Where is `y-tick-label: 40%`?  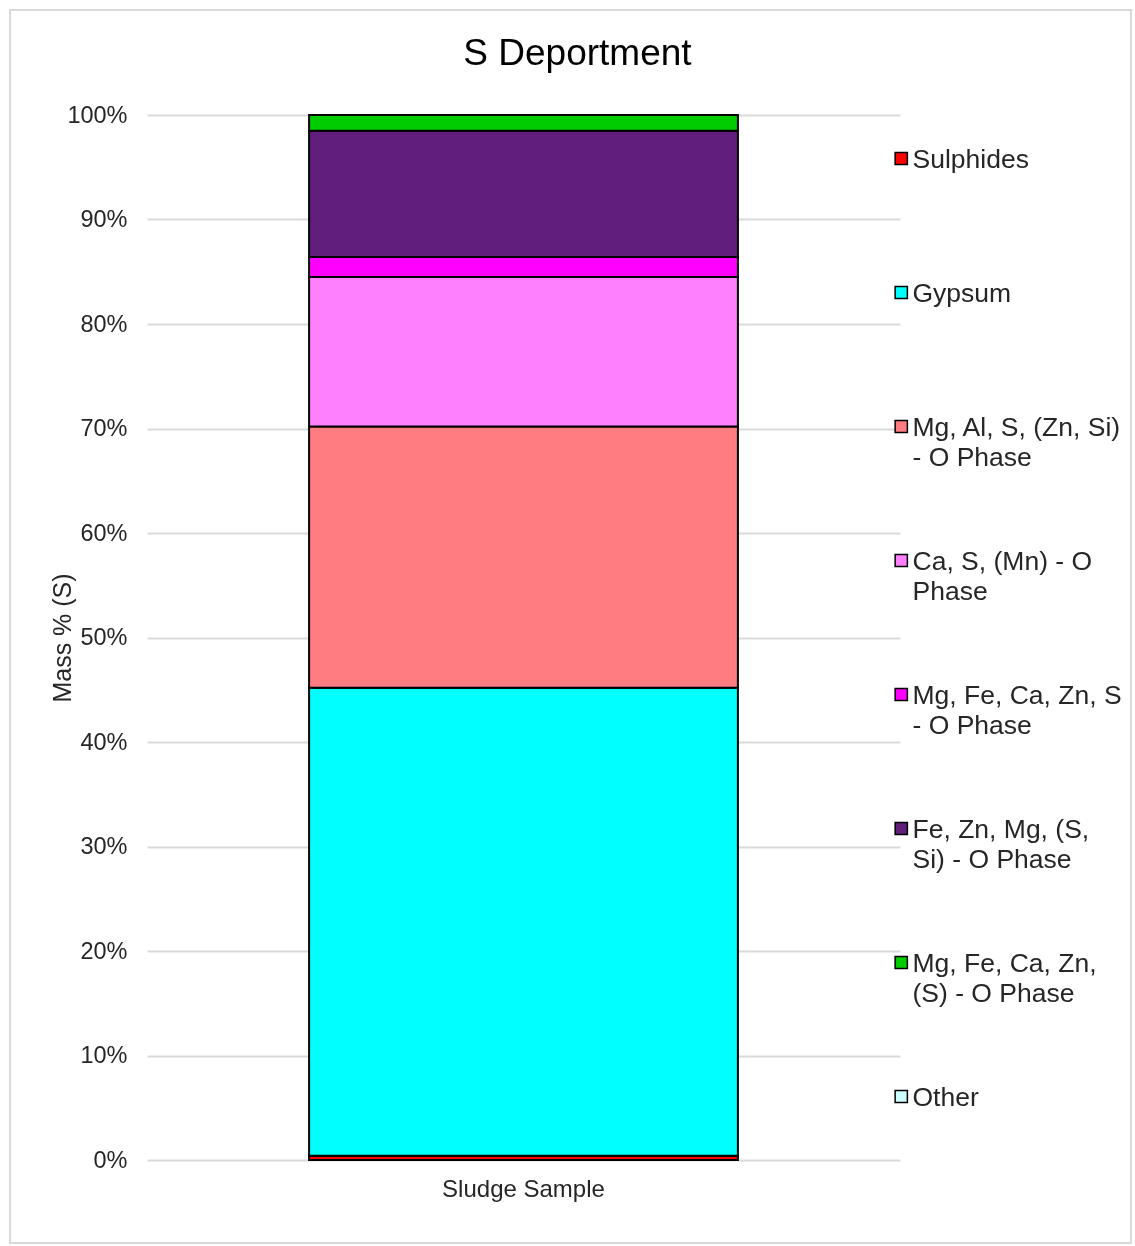
y-tick-label: 40% is located at coordinates (104, 741).